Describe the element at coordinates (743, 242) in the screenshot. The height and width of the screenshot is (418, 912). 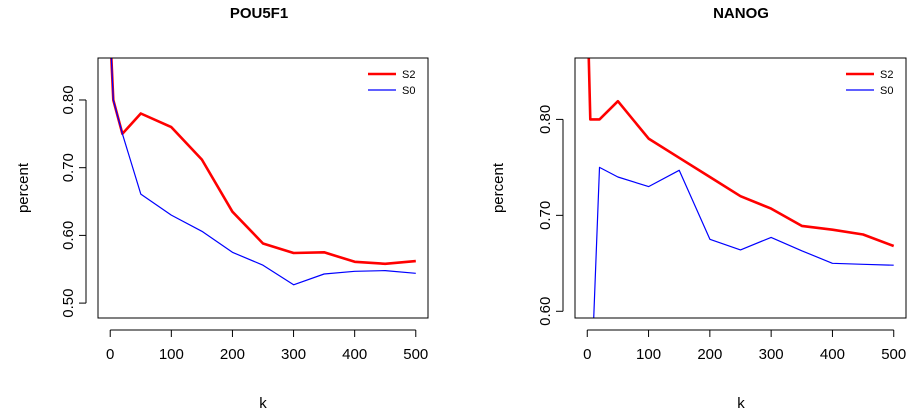
I see `series-line-S0` at that location.